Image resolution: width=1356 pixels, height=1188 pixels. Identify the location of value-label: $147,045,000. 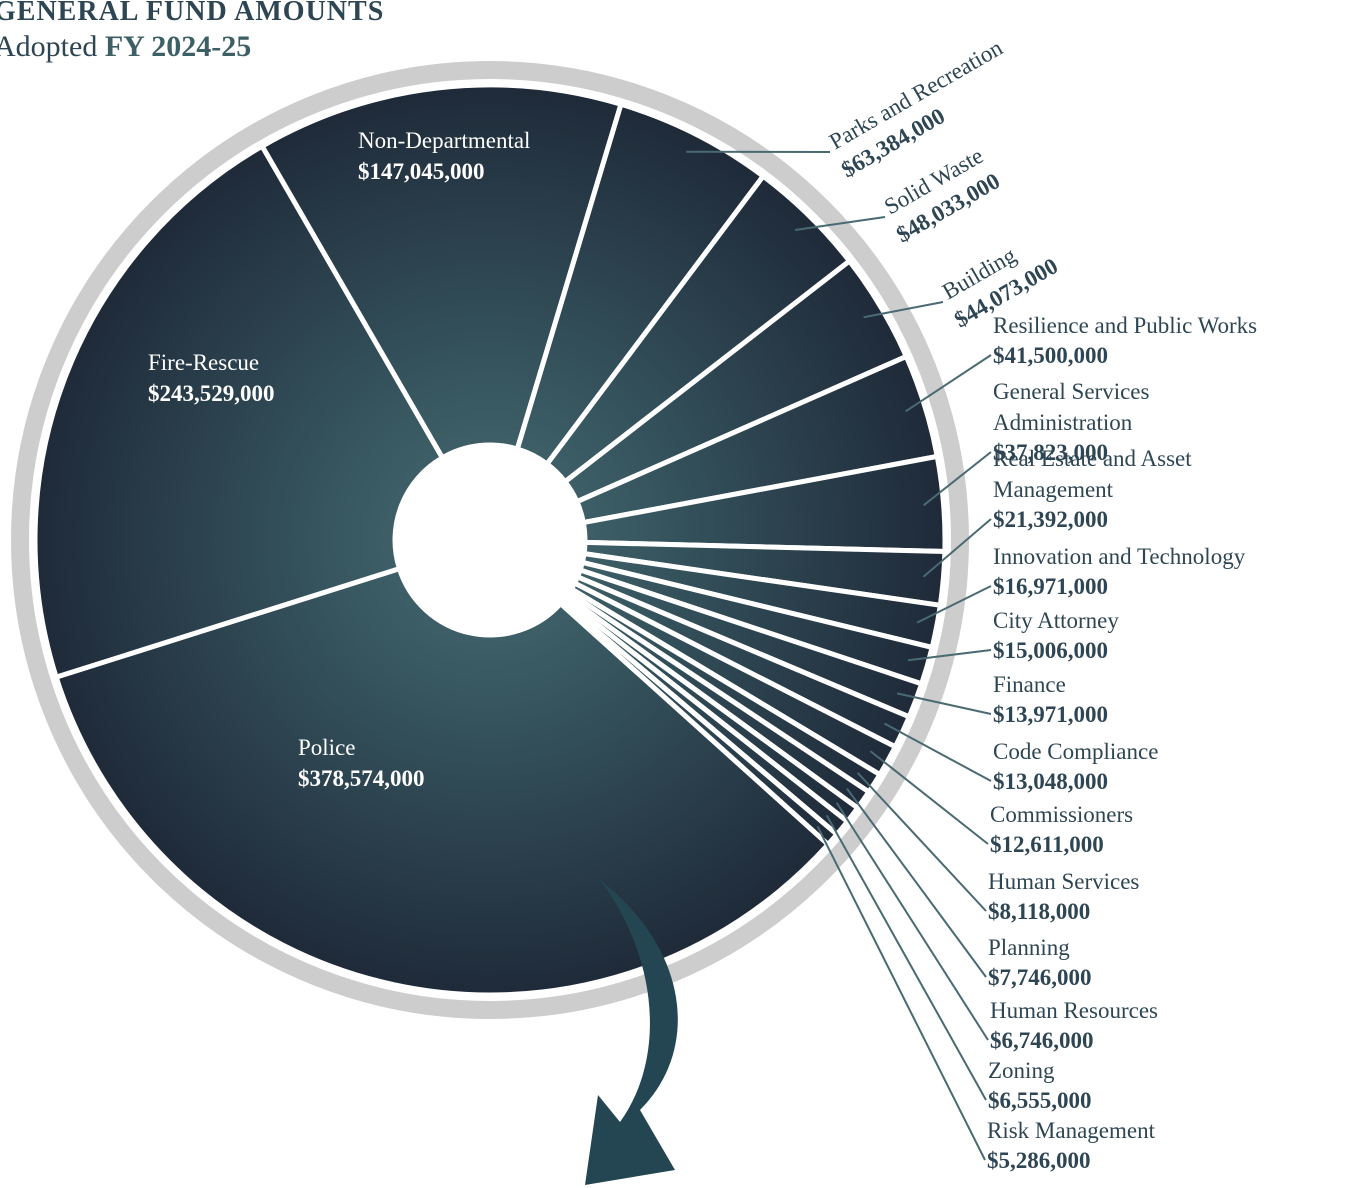
(421, 171).